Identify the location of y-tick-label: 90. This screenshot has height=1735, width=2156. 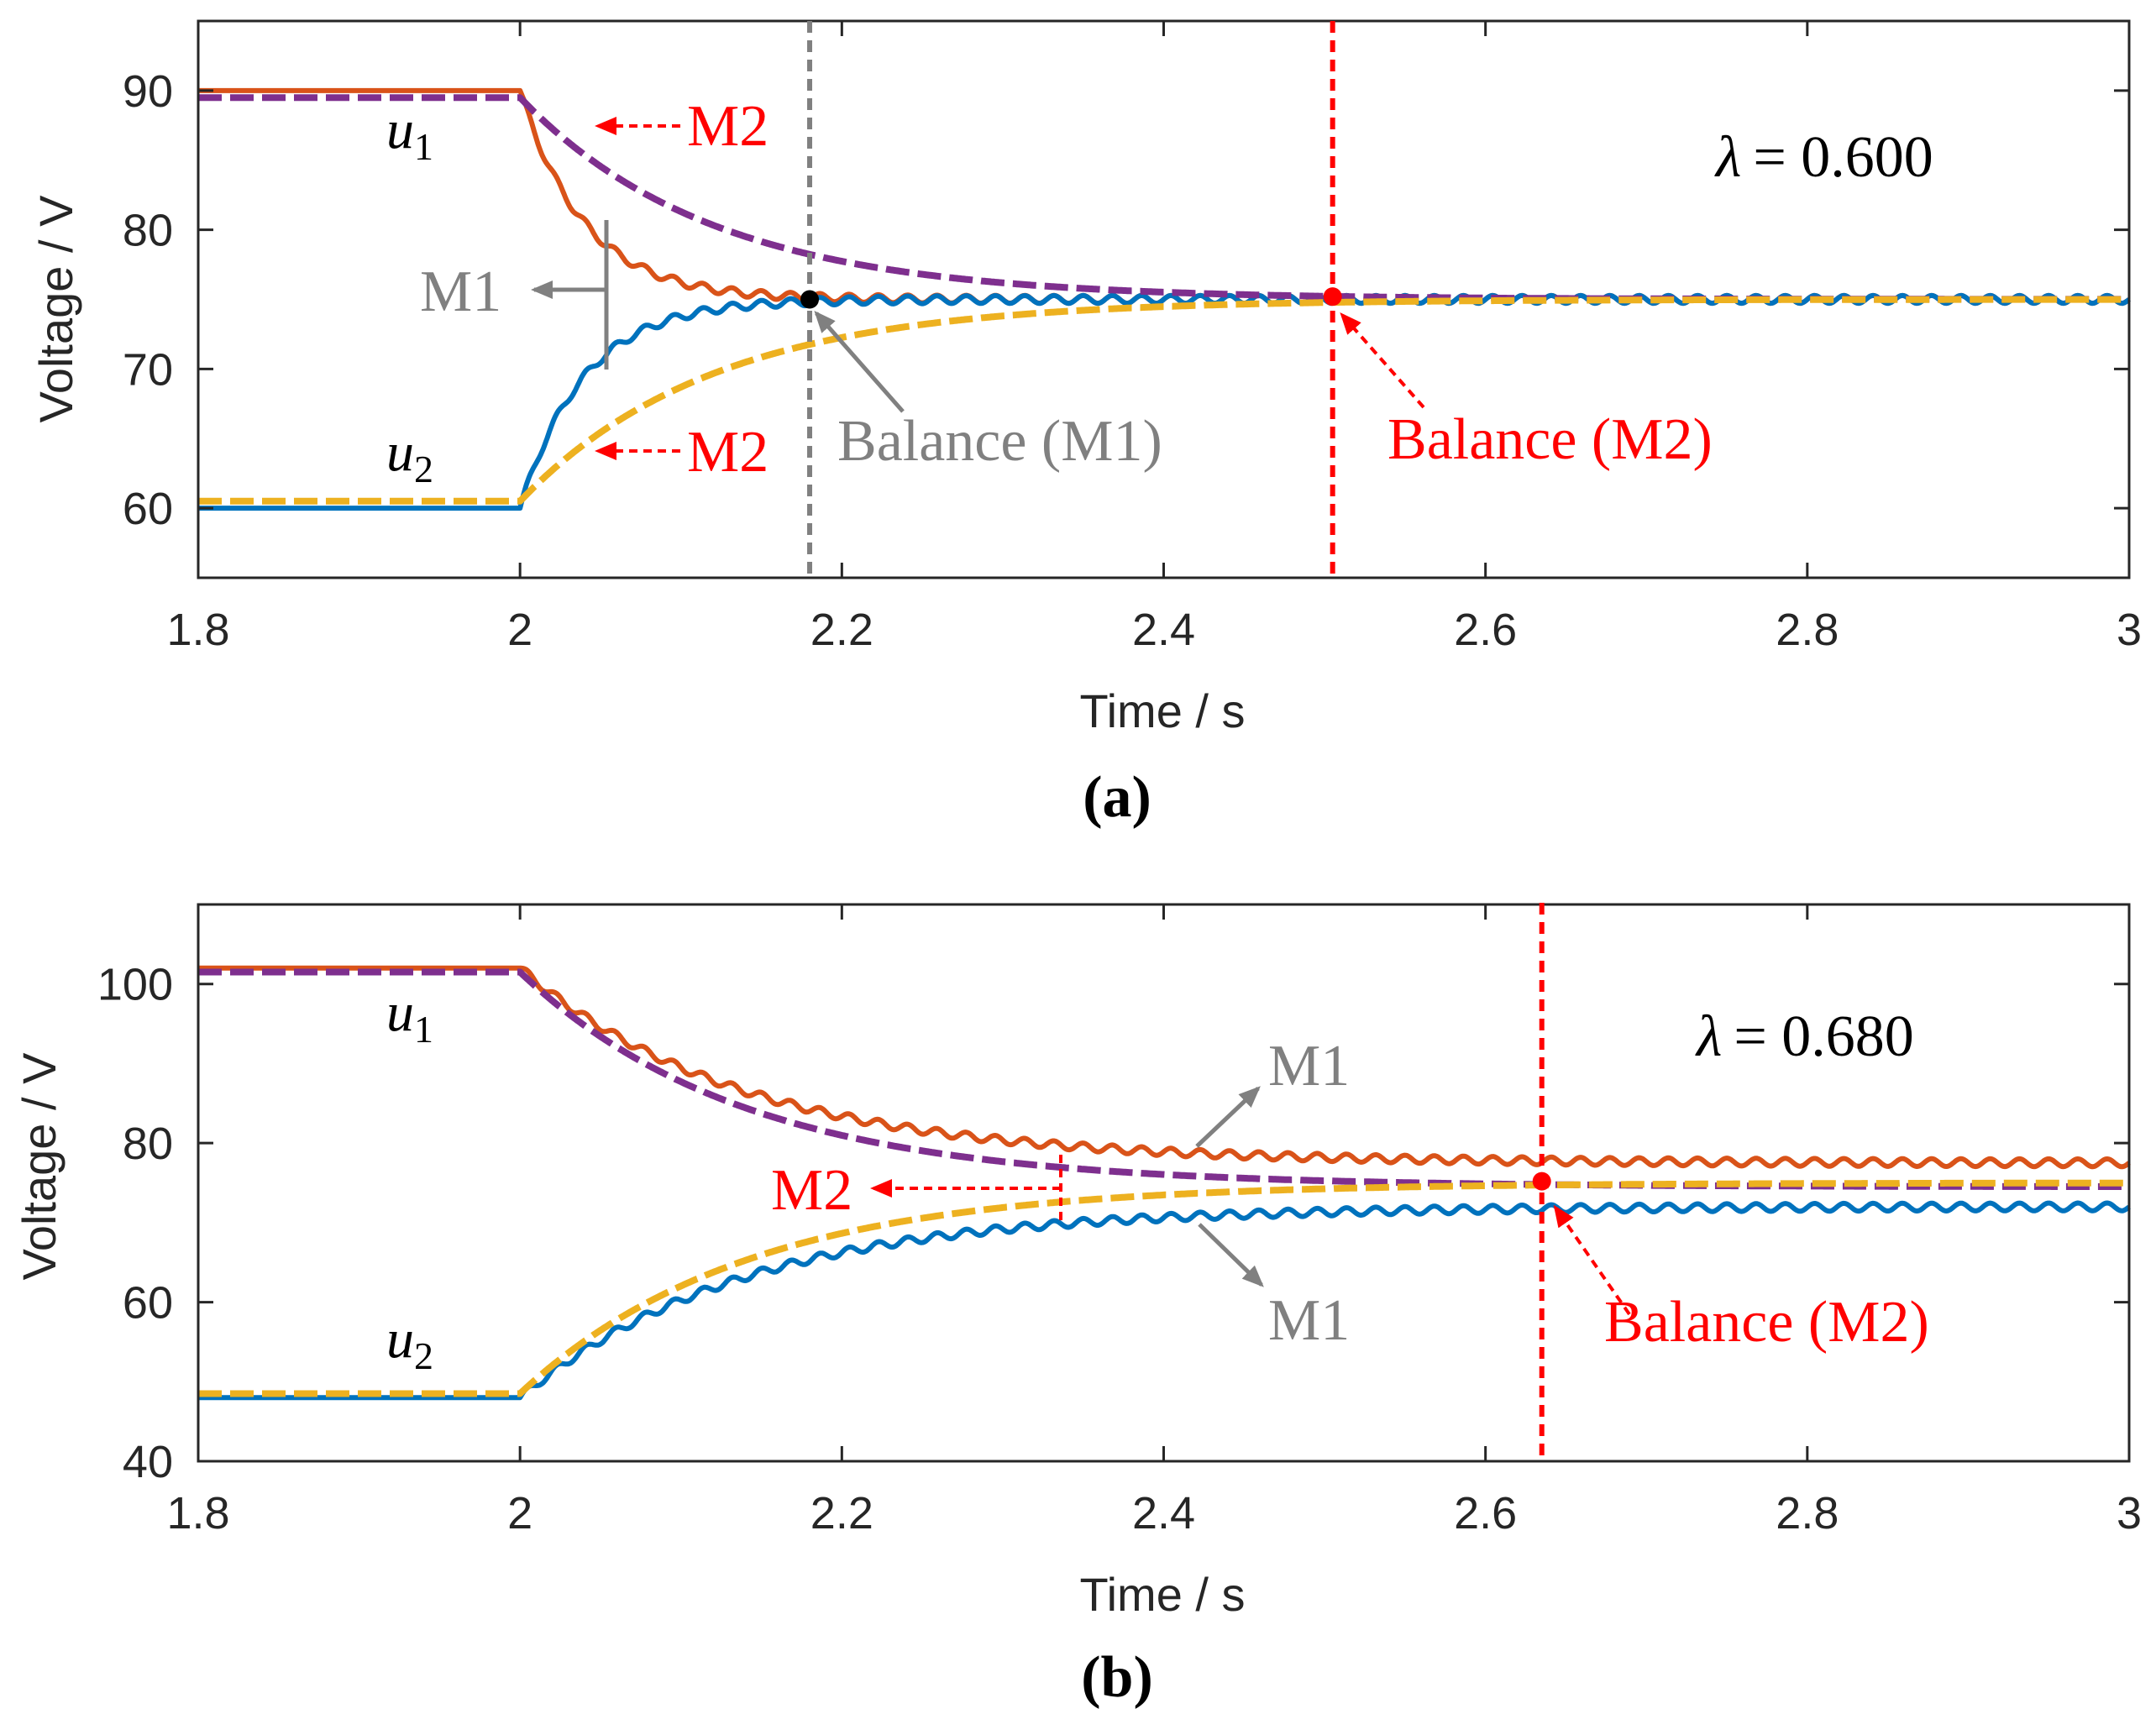
(148, 91).